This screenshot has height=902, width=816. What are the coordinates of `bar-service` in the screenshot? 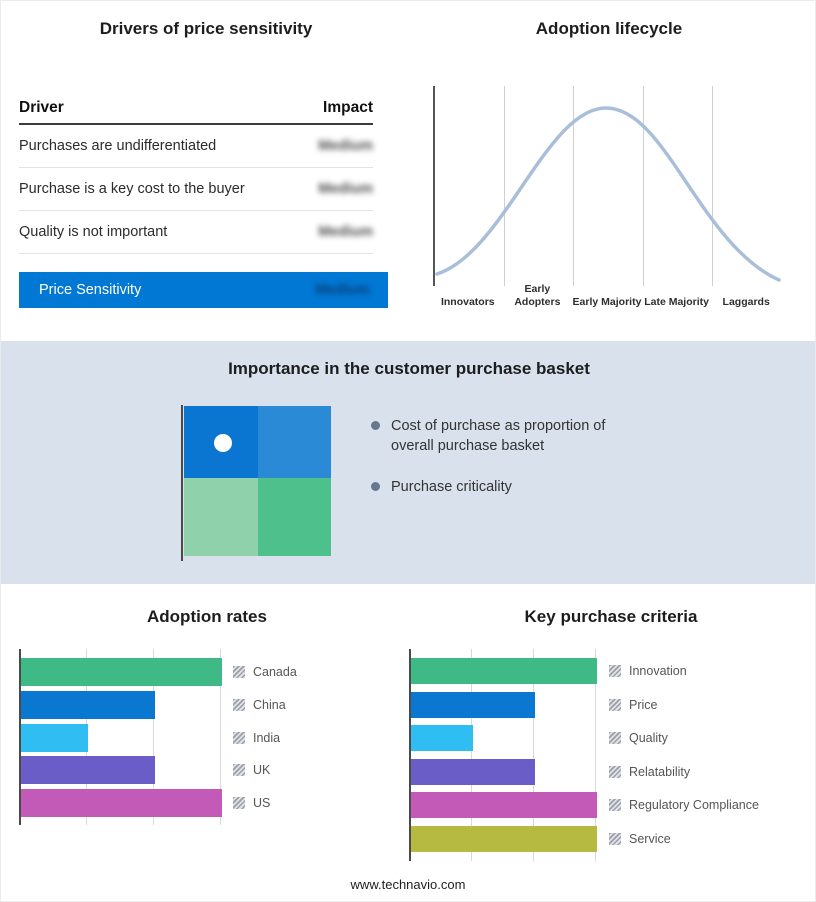 It's located at (504, 839).